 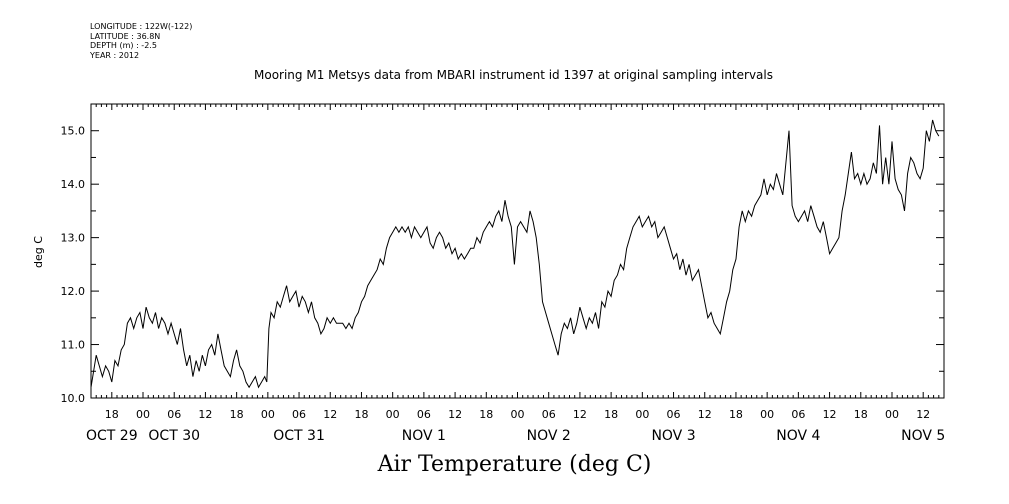 What do you see at coordinates (299, 436) in the screenshot?
I see `date-label: OCT 31` at bounding box center [299, 436].